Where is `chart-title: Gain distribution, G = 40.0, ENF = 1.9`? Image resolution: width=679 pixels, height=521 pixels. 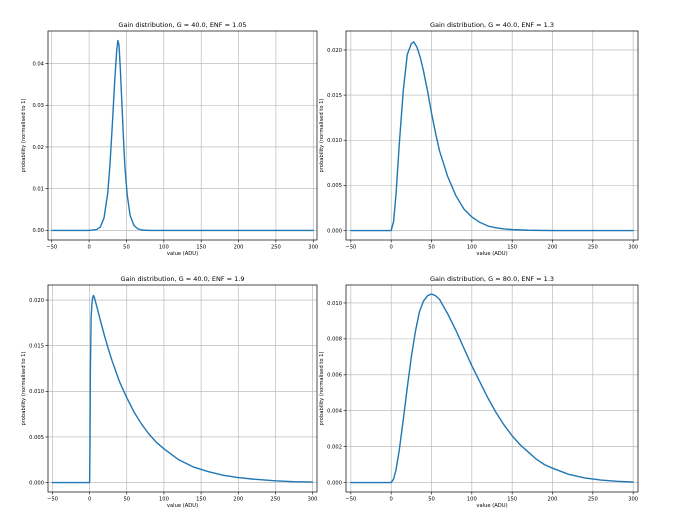 chart-title: Gain distribution, G = 40.0, ENF = 1.9 is located at coordinates (182, 279).